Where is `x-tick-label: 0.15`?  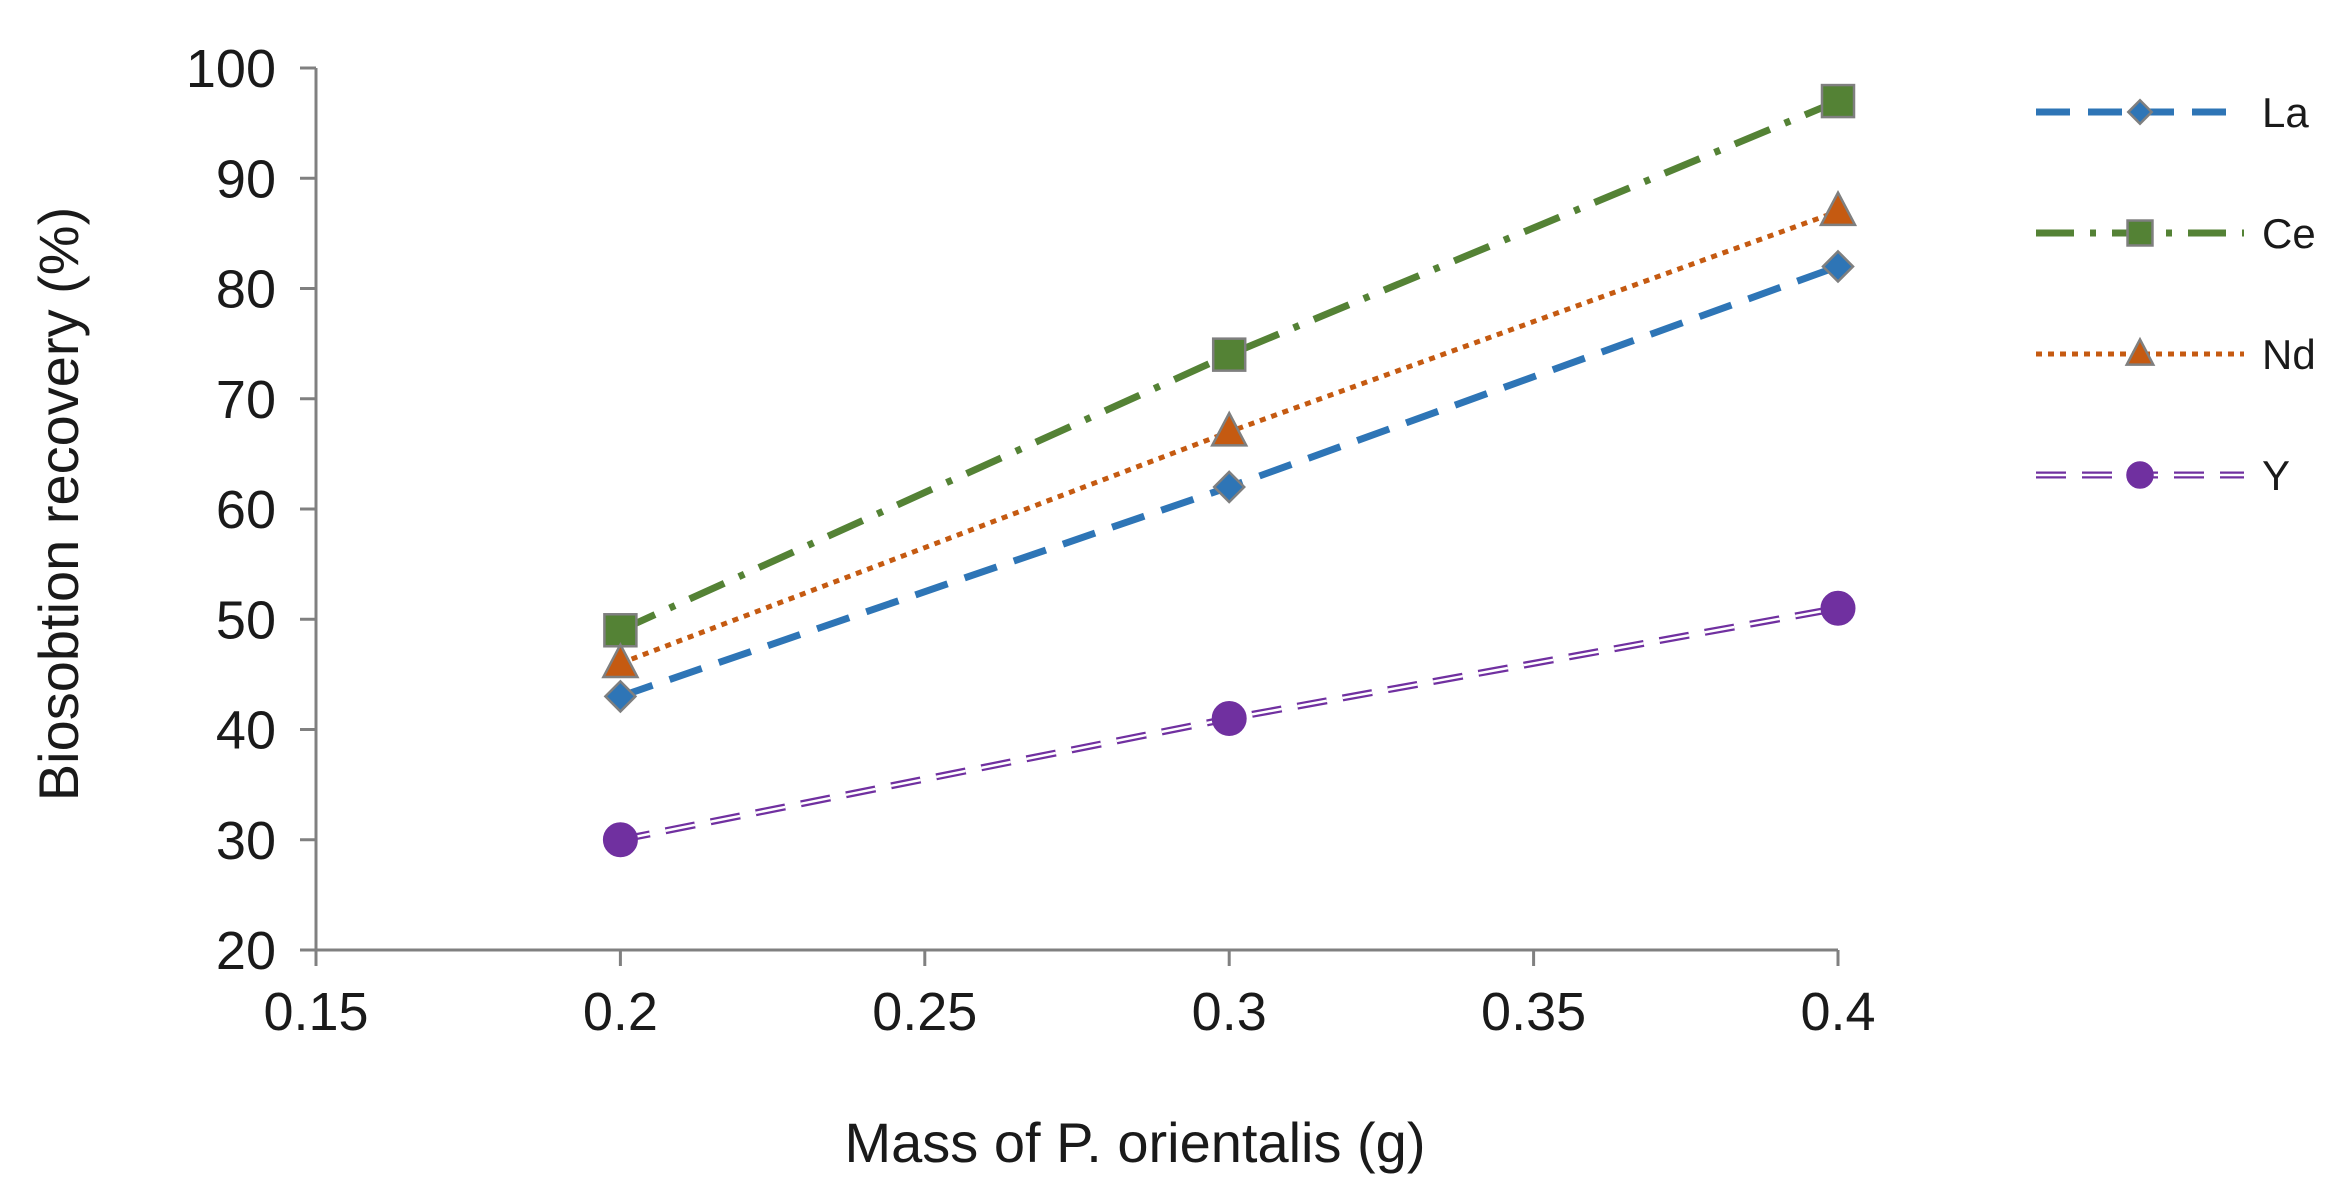 x-tick-label: 0.15 is located at coordinates (315, 1012).